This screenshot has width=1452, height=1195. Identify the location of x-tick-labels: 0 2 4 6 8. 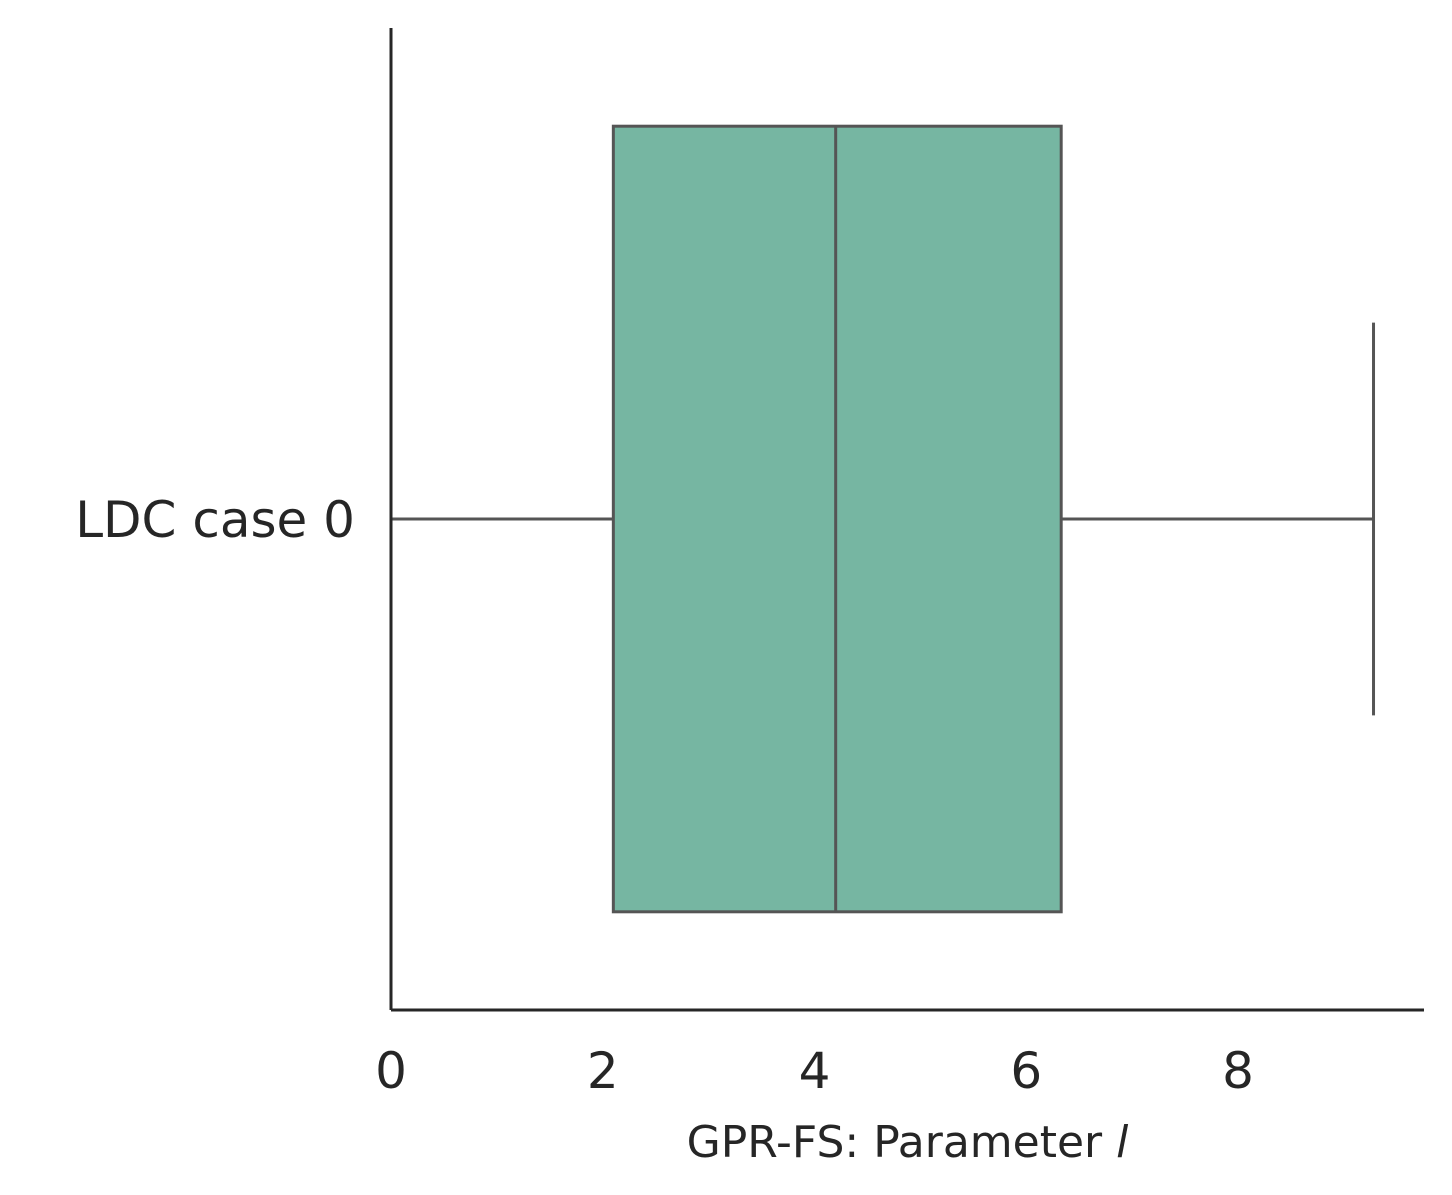
(814, 1071).